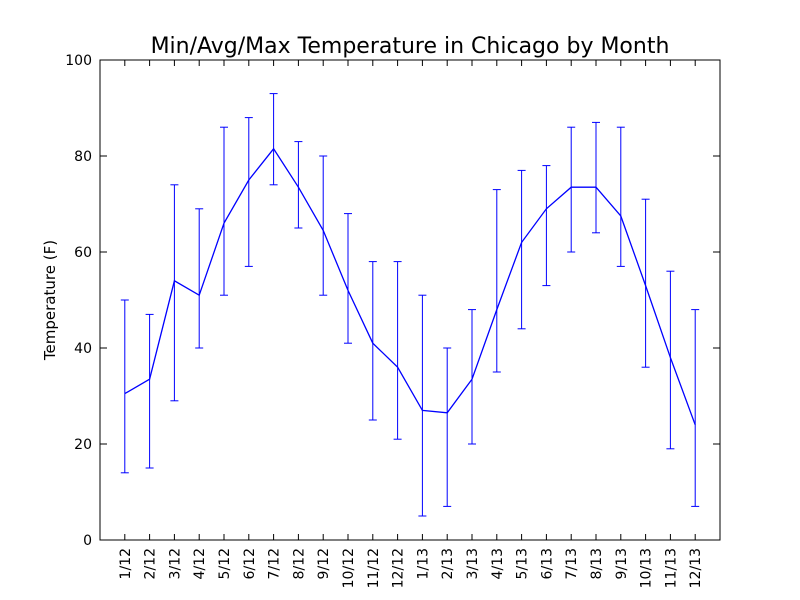 This screenshot has width=800, height=600. Describe the element at coordinates (299, 563) in the screenshot. I see `x-tick-label: 8/12` at that location.